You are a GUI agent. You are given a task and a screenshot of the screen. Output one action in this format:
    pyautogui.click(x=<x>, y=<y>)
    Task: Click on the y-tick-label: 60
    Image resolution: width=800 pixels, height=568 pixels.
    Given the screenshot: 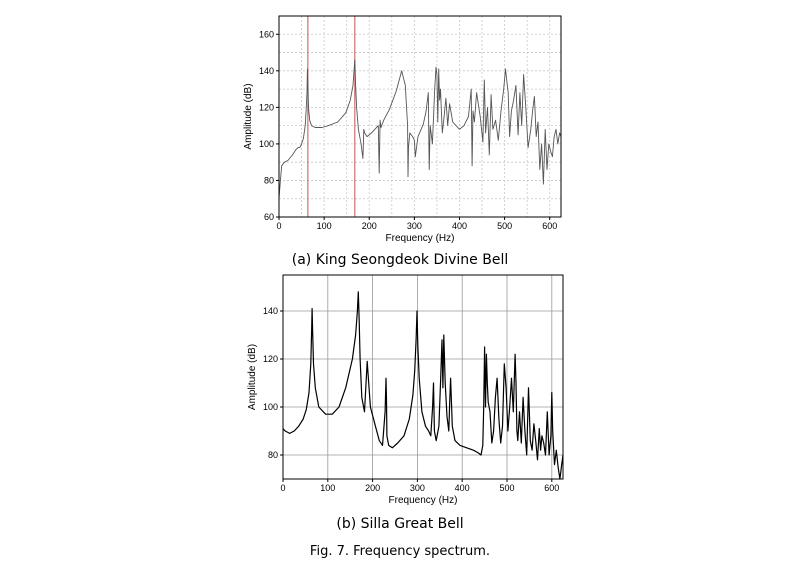 What is the action you would take?
    pyautogui.click(x=269, y=217)
    